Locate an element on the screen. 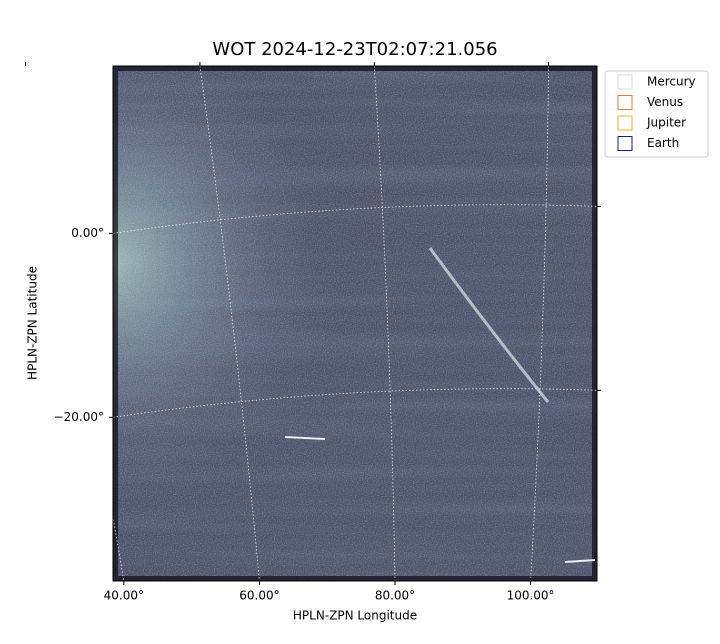 The width and height of the screenshot is (720, 644). x-tick-label: 80.00° is located at coordinates (395, 596).